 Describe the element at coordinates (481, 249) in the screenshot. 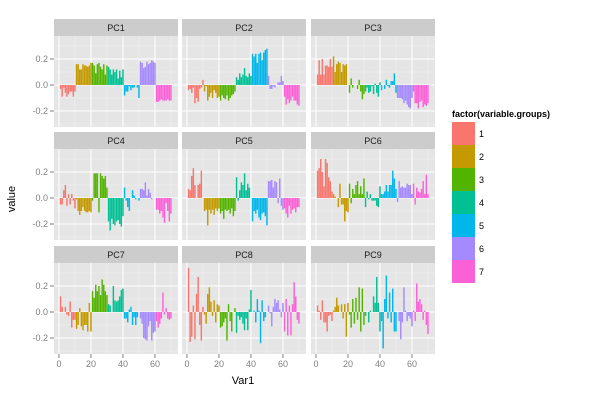

I see `legend-label: 6` at that location.